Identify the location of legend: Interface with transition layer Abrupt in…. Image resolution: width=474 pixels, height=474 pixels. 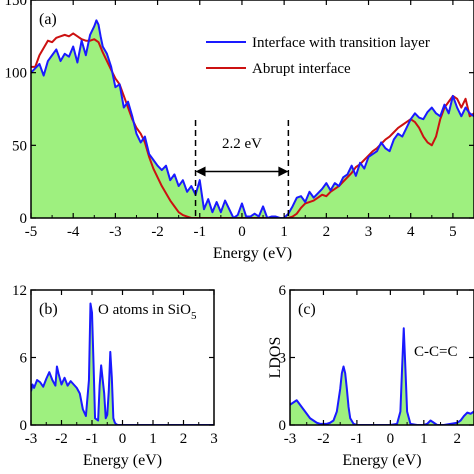
(318, 56).